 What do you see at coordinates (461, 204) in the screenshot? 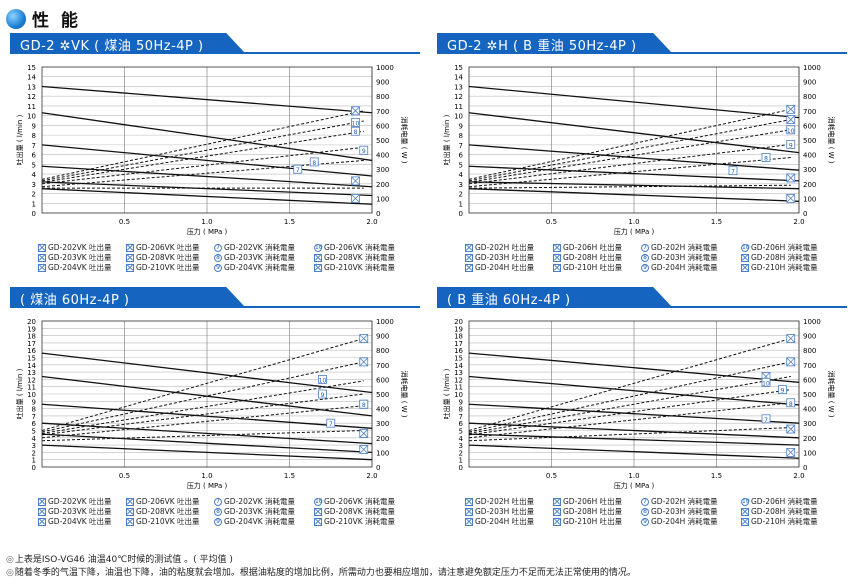
I see `y-tick-label: 1` at bounding box center [461, 204].